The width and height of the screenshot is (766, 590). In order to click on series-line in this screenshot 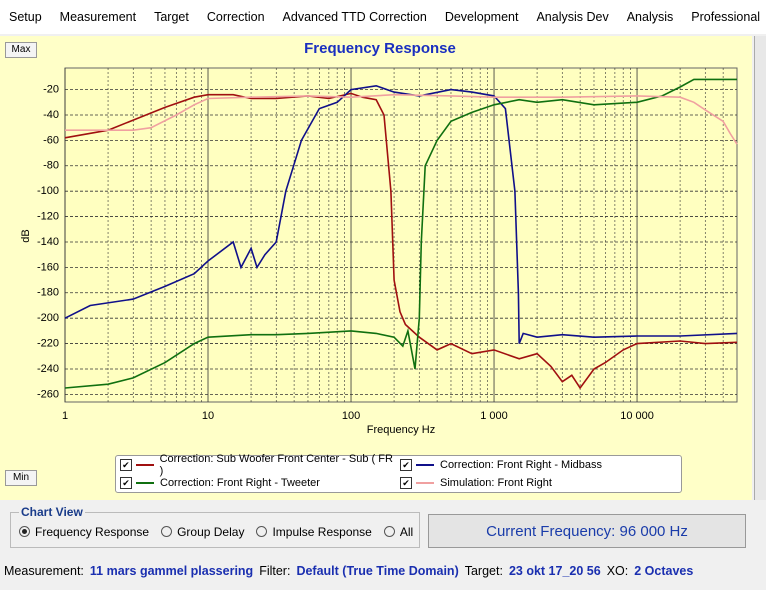, I will do `click(401, 119)`.